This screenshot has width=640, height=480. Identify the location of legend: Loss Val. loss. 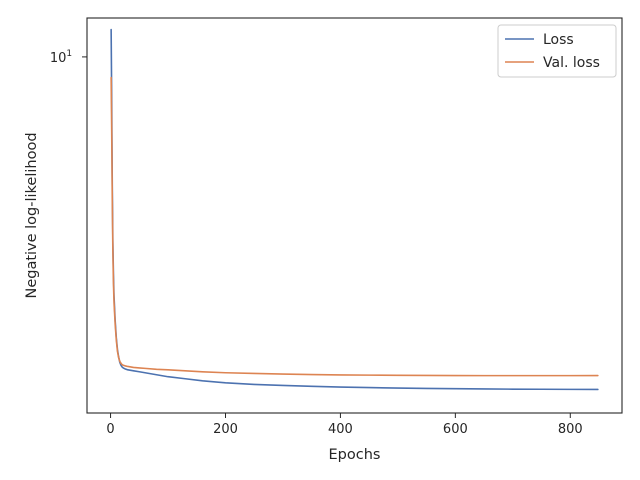
(557, 51).